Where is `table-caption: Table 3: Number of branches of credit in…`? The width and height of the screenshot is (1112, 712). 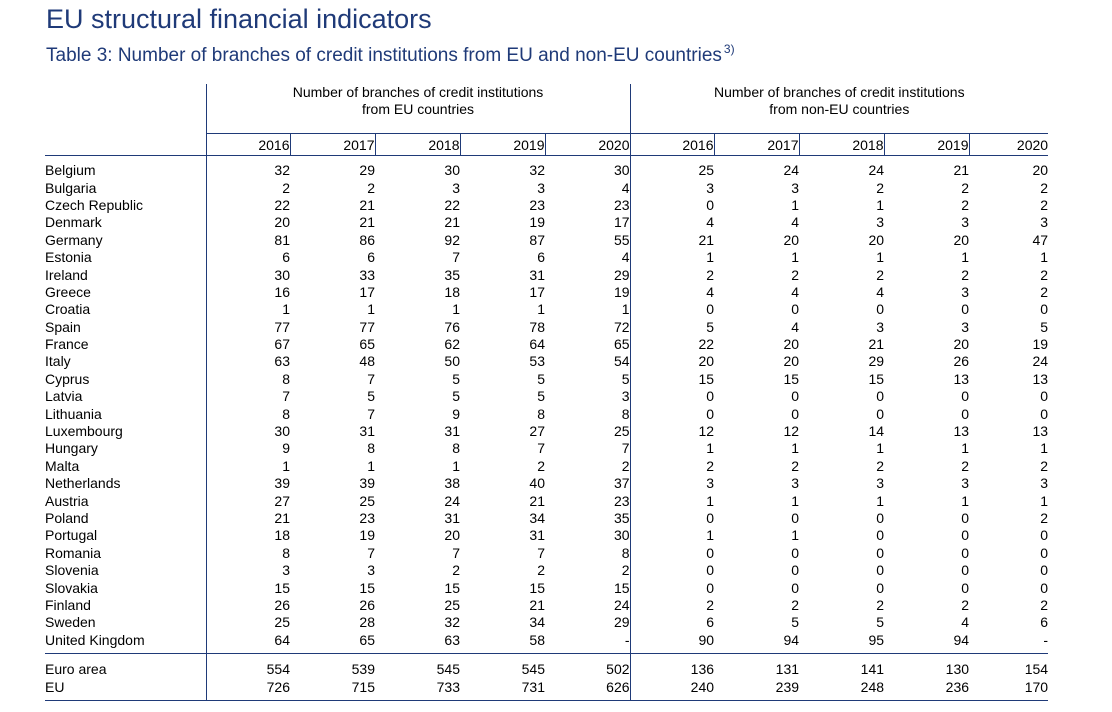
table-caption: Table 3: Number of branches of credit in… is located at coordinates (390, 54).